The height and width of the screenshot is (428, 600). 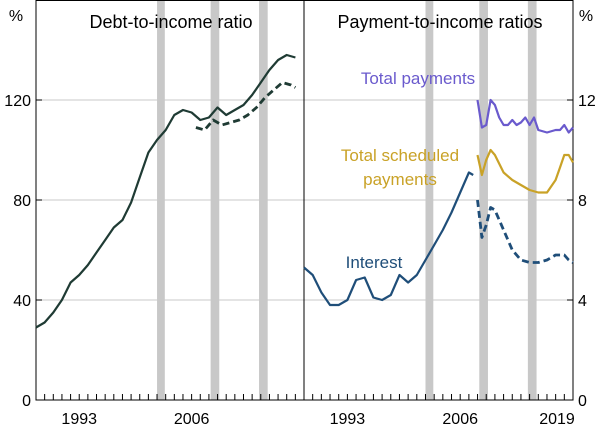 What do you see at coordinates (16, 16) in the screenshot?
I see `y-axis-unit-left: %` at bounding box center [16, 16].